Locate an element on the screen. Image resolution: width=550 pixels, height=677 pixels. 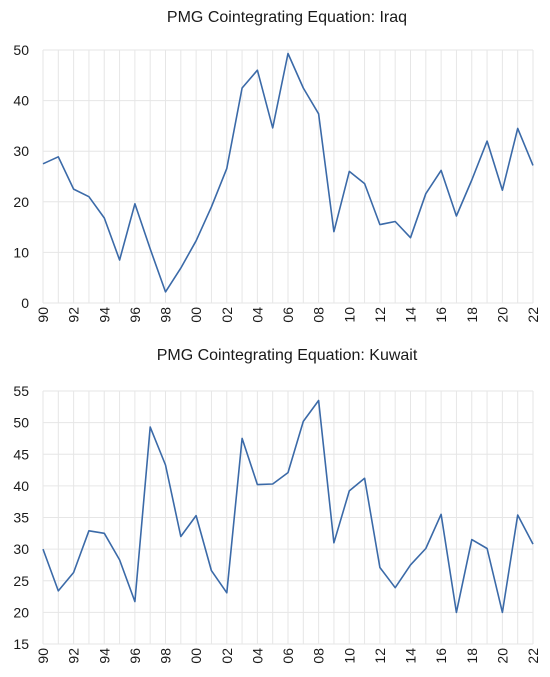
y-tick-label: 10 is located at coordinates (21, 252).